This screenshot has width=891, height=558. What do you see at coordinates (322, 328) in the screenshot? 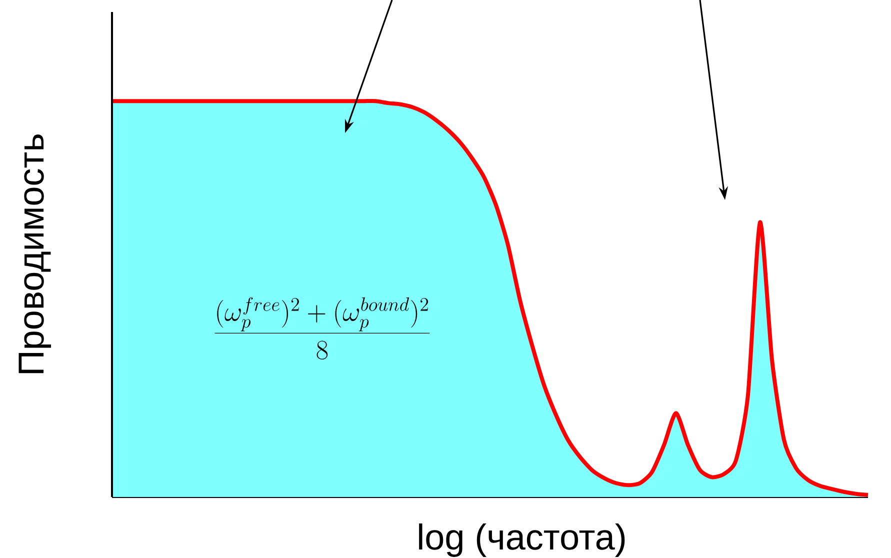
I see `annotation: $\frac{(\omega_p^{free})^2+(\omega_p^{bound})^2}{8}$` at bounding box center [322, 328].